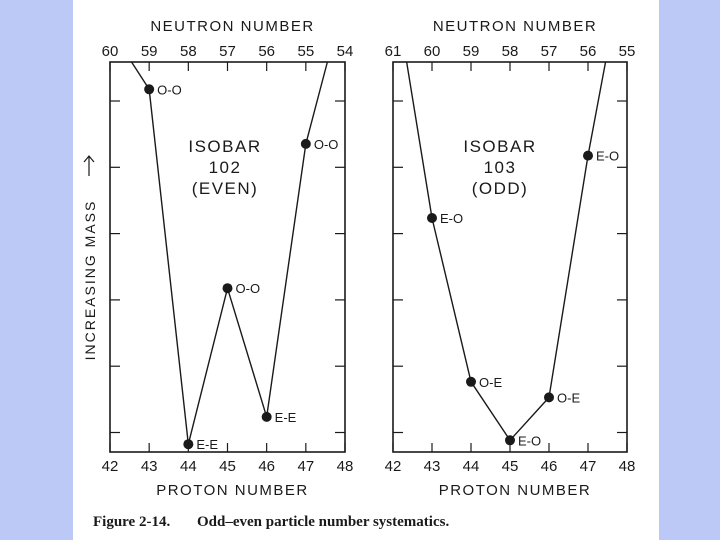 The image size is (720, 540). I want to click on figure-caption-text: Odd–even particle number systematics., so click(323, 522).